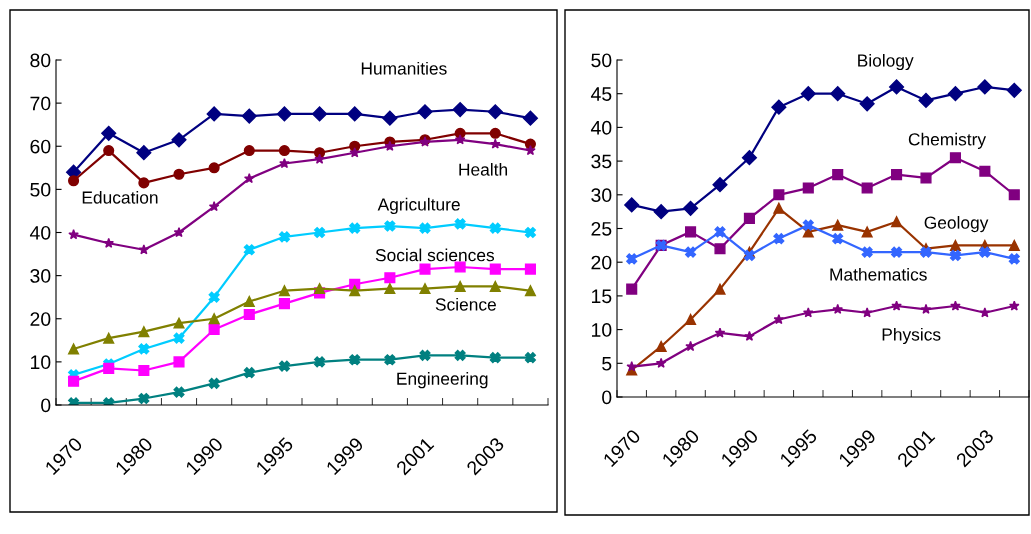 This screenshot has width=1031, height=534. Describe the element at coordinates (40, 60) in the screenshot. I see `y-tick-label: 80` at that location.